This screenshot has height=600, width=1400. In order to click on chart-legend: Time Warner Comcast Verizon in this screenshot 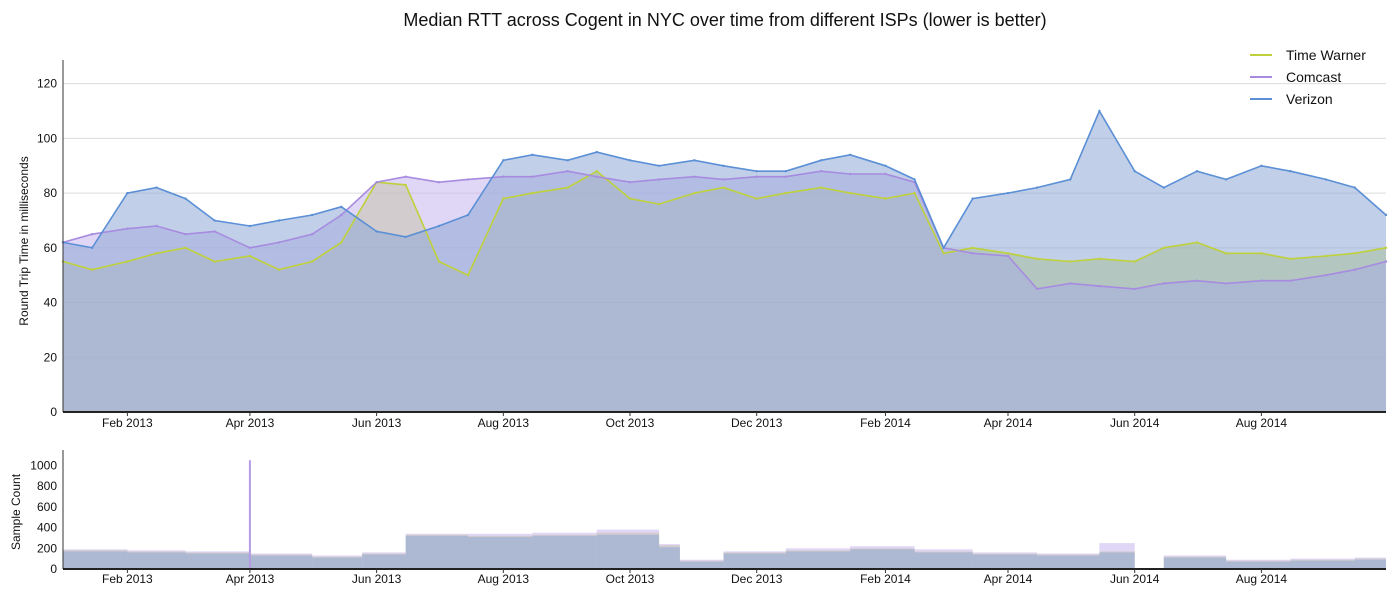, I will do `click(1308, 77)`.